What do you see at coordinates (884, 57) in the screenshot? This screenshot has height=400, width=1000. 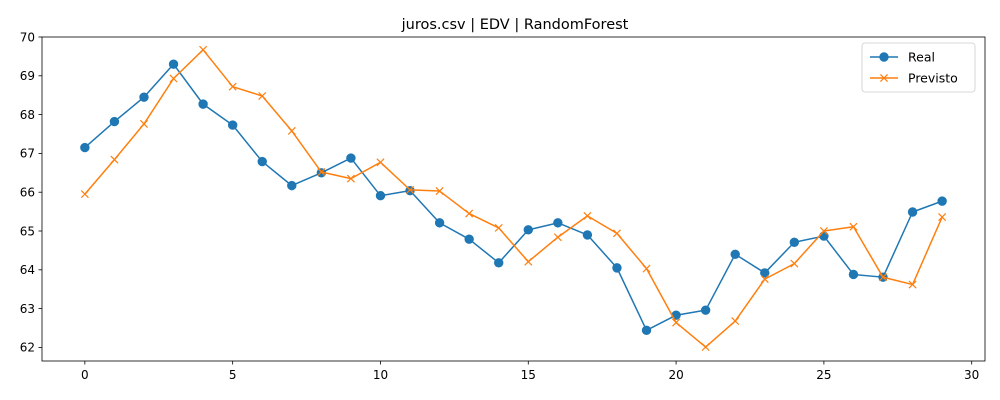 I see `legend-marker-real` at bounding box center [884, 57].